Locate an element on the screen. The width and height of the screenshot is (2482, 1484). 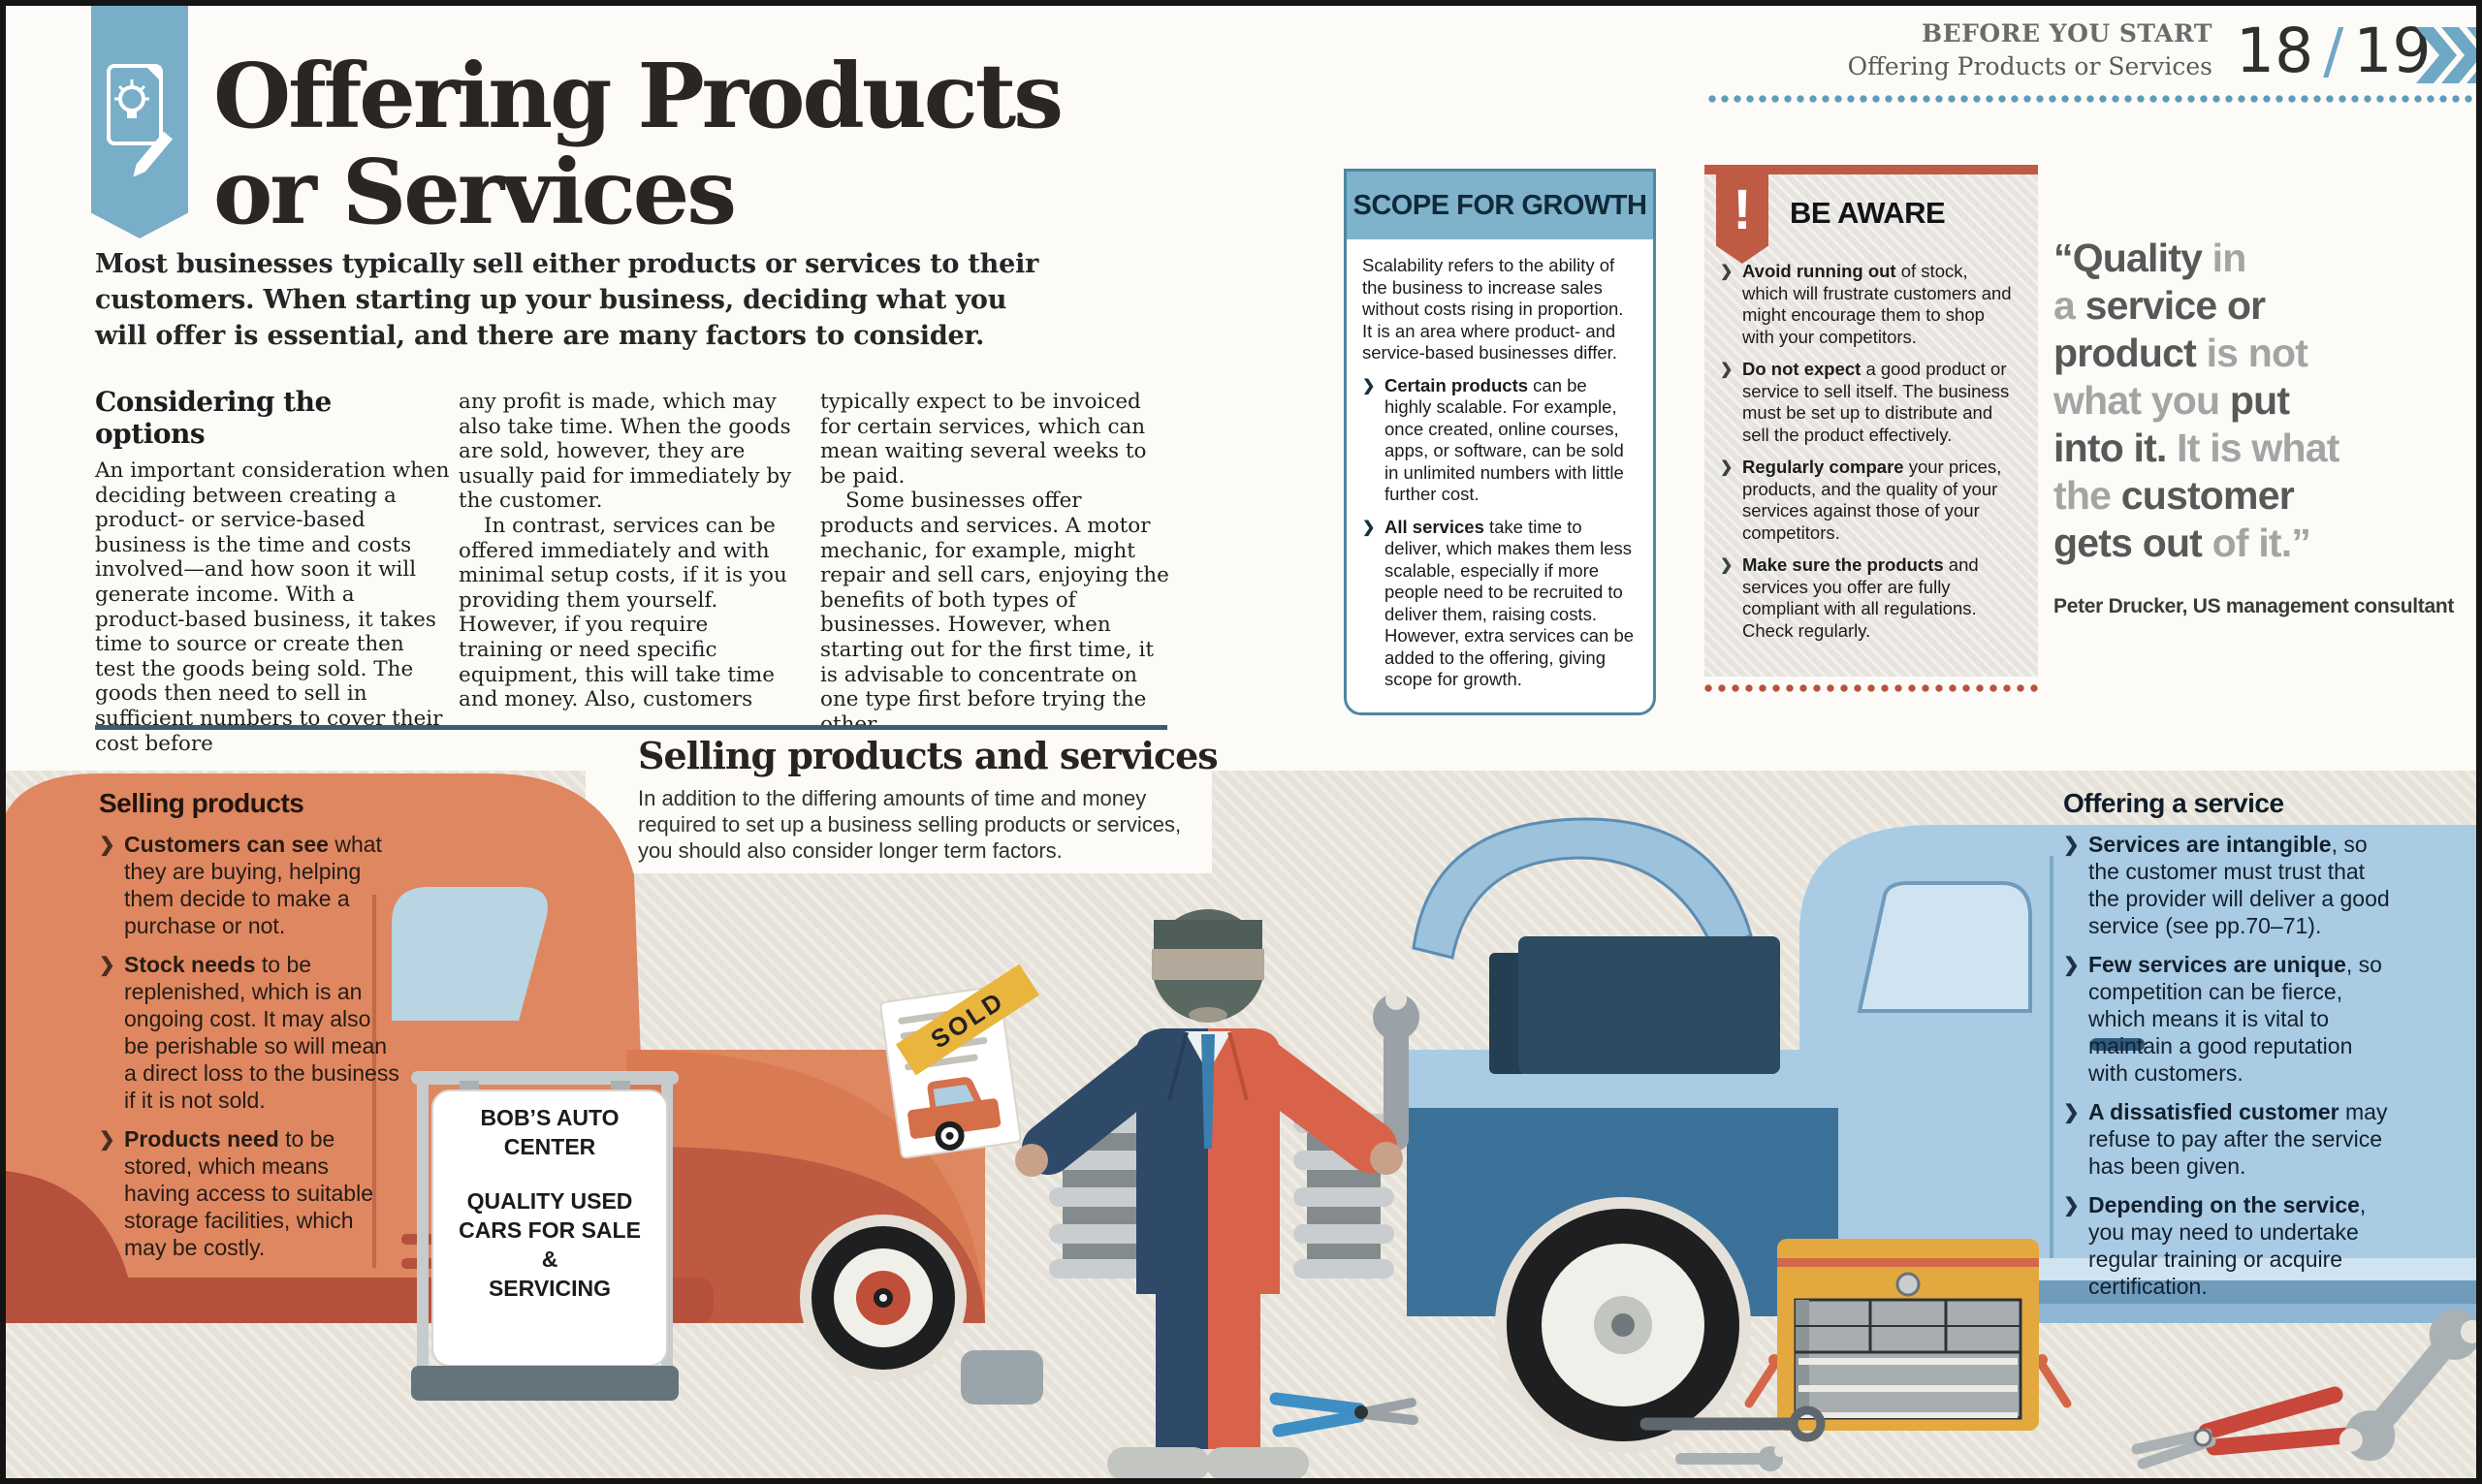
engine-bay is located at coordinates (1649, 1005).